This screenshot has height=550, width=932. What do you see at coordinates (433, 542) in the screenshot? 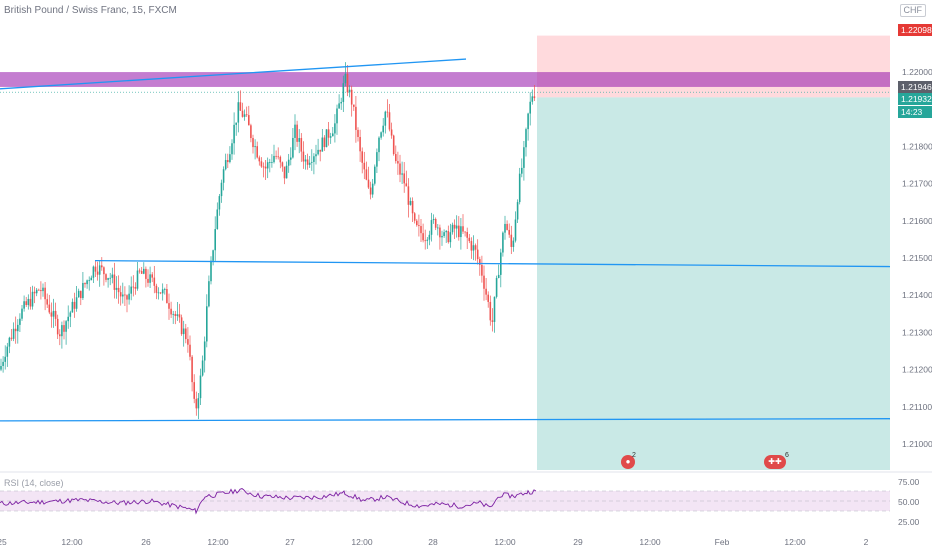
I see `time-axis-label: 28` at bounding box center [433, 542].